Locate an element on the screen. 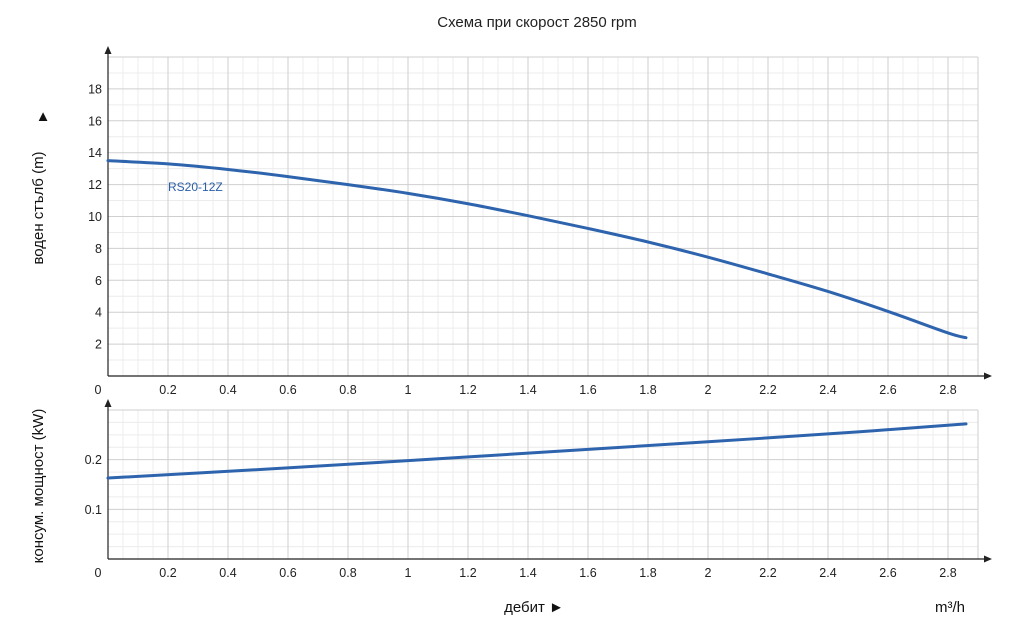 The width and height of the screenshot is (1024, 630). x-axis-label: дебит ► is located at coordinates (534, 607).